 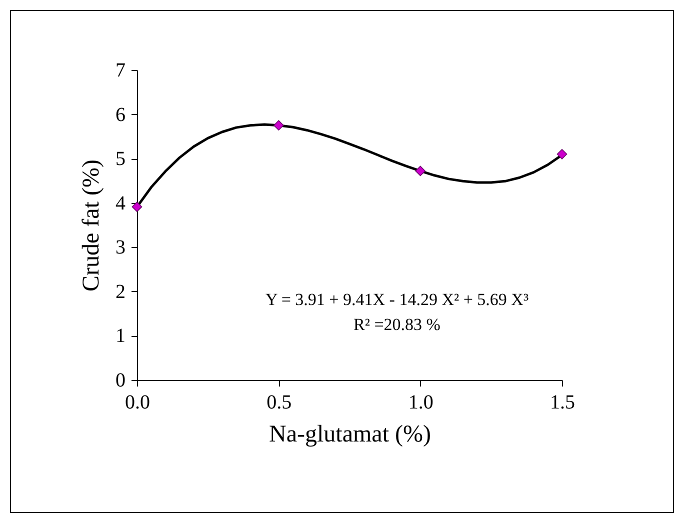 I want to click on y-tick-label: 3, so click(x=121, y=247).